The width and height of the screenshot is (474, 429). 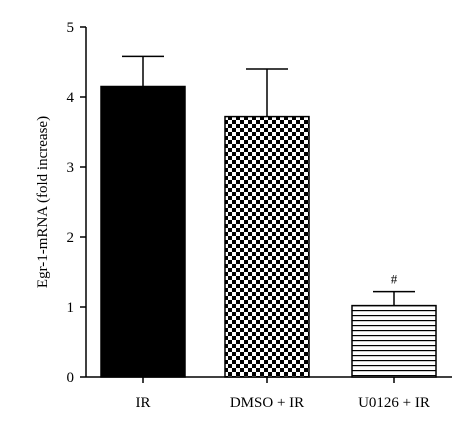 I want to click on y-axis-title: Egr-1-mRNA (fold increase), so click(x=43, y=202).